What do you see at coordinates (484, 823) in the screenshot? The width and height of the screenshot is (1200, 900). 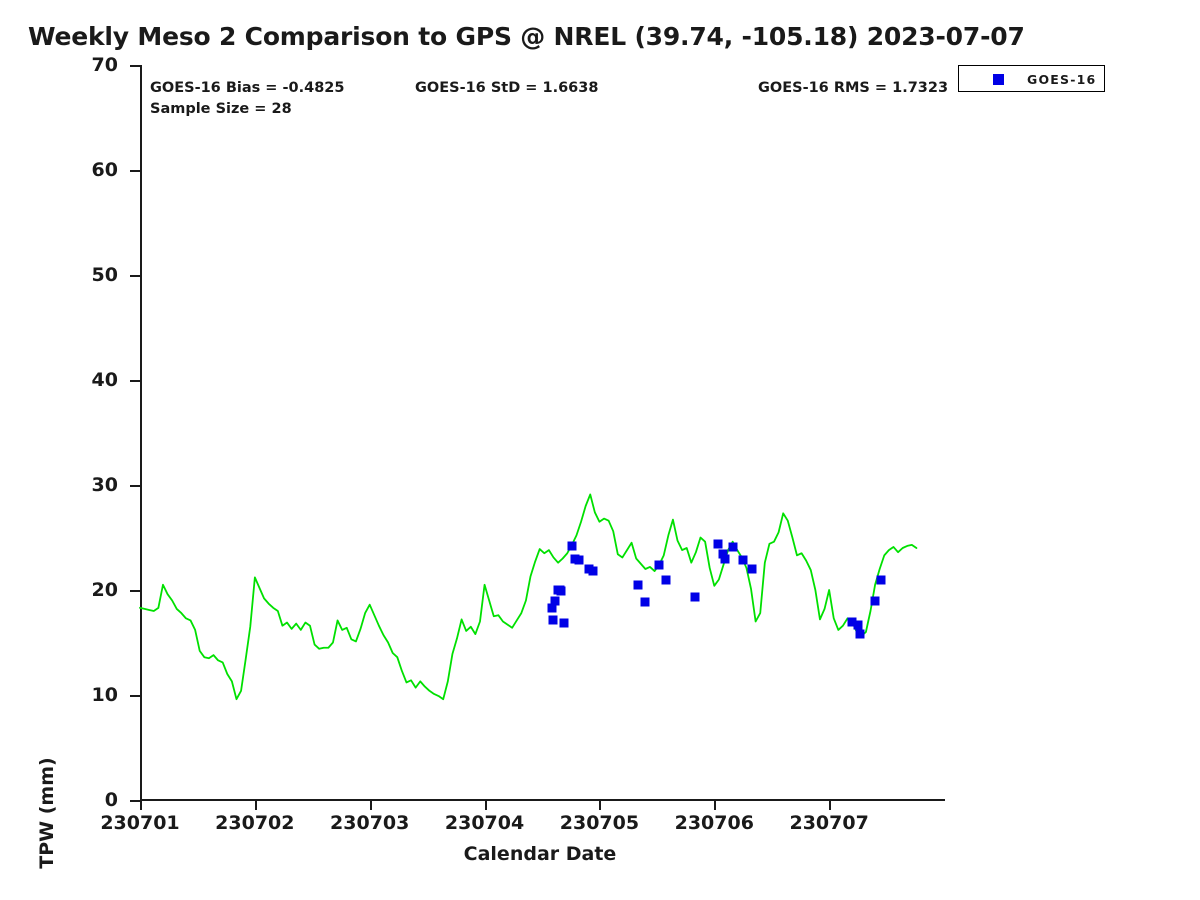 I see `x-tick-label: 230704` at bounding box center [484, 823].